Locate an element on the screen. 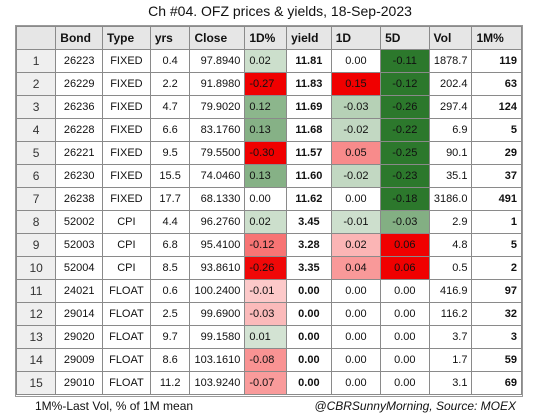  yield-cell: 11.69 is located at coordinates (309, 107).